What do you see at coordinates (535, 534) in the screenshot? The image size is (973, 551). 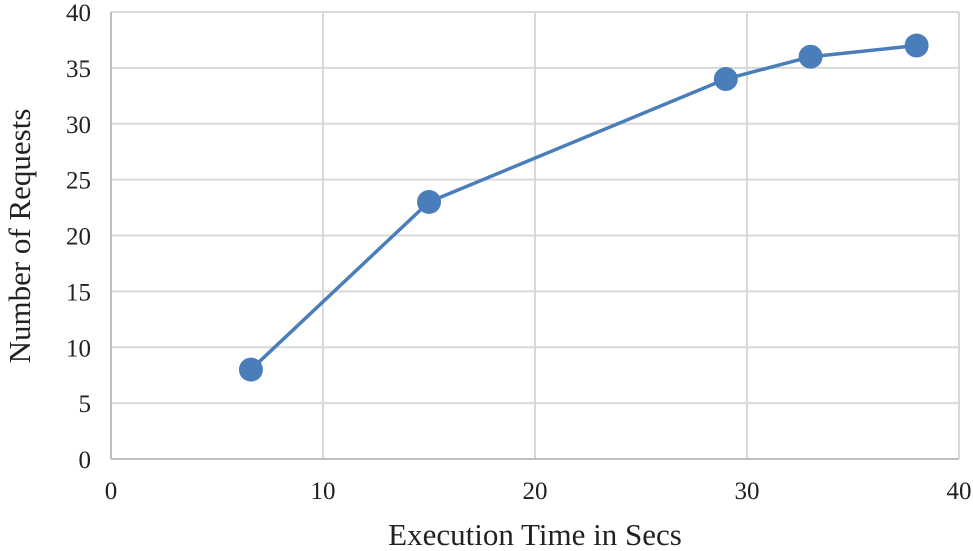 I see `x-axis-title: Execution Time in Secs` at bounding box center [535, 534].